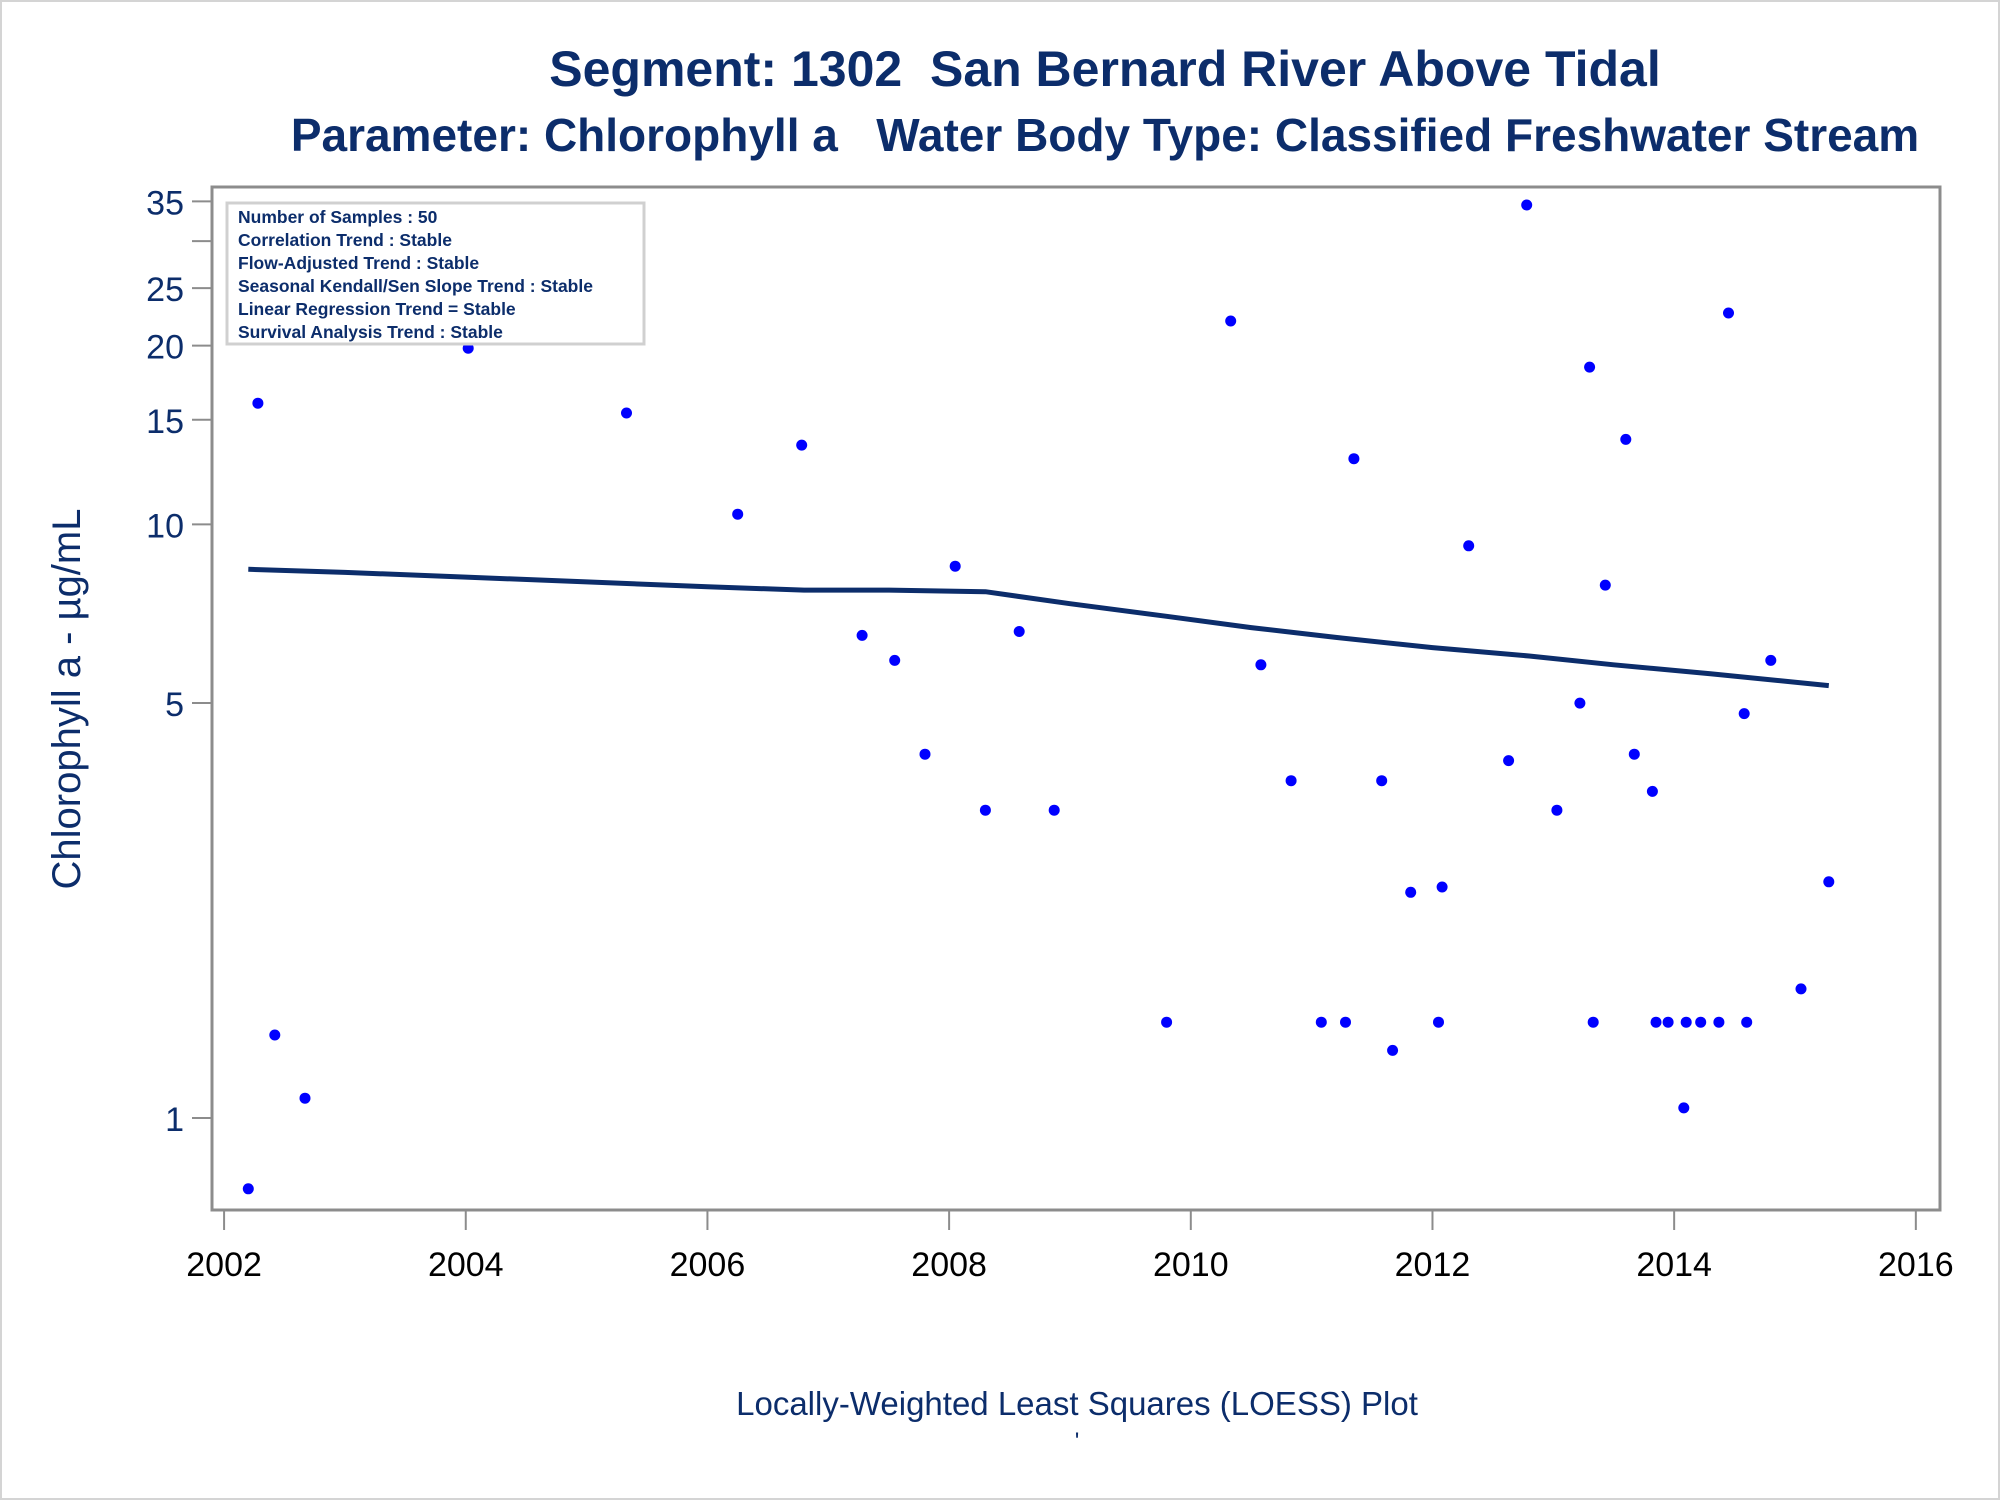 The width and height of the screenshot is (2000, 1500). I want to click on y-axis-label: Chlorophyll a - µg/mL, so click(67, 699).